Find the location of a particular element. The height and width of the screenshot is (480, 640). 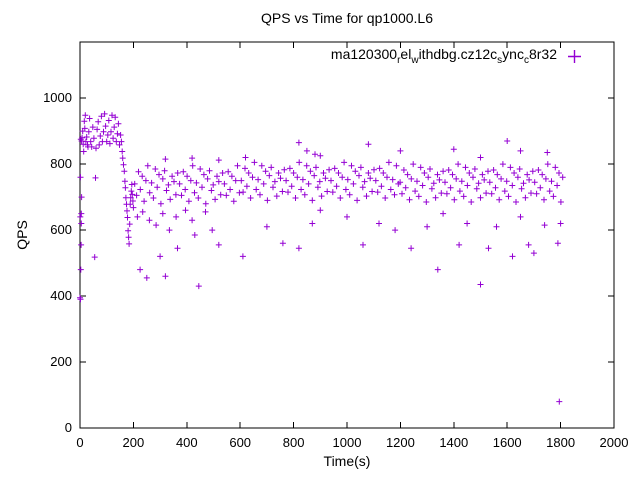

legend: ma120300relwithdbg.cz12csyncc8r32 is located at coordinates (456, 56).